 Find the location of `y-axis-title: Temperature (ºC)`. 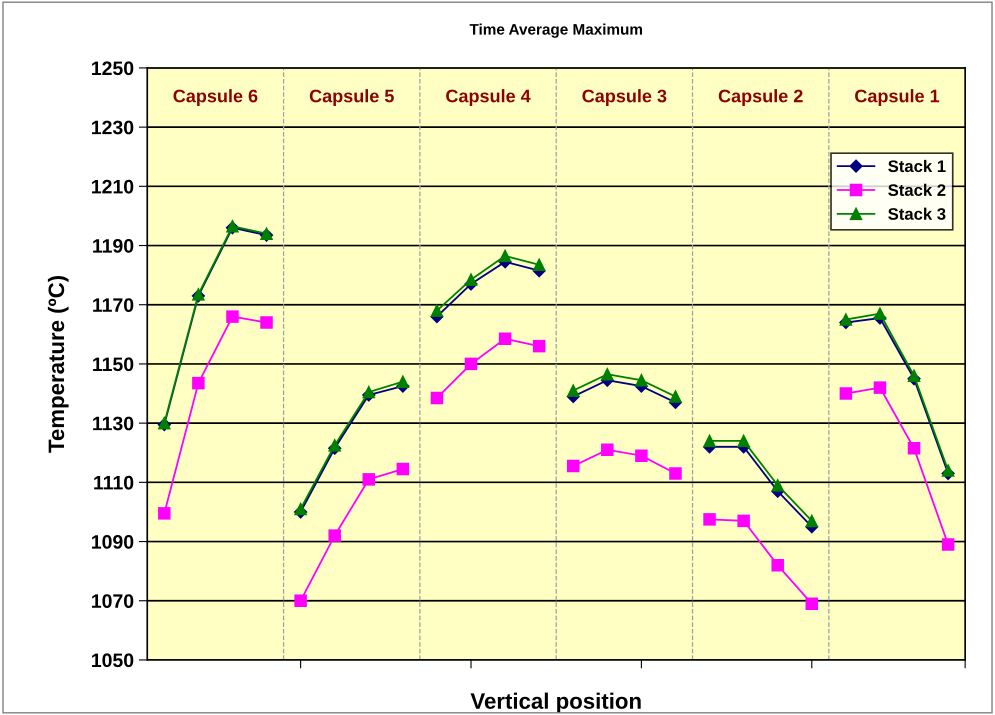

y-axis-title: Temperature (ºC) is located at coordinates (58, 364).